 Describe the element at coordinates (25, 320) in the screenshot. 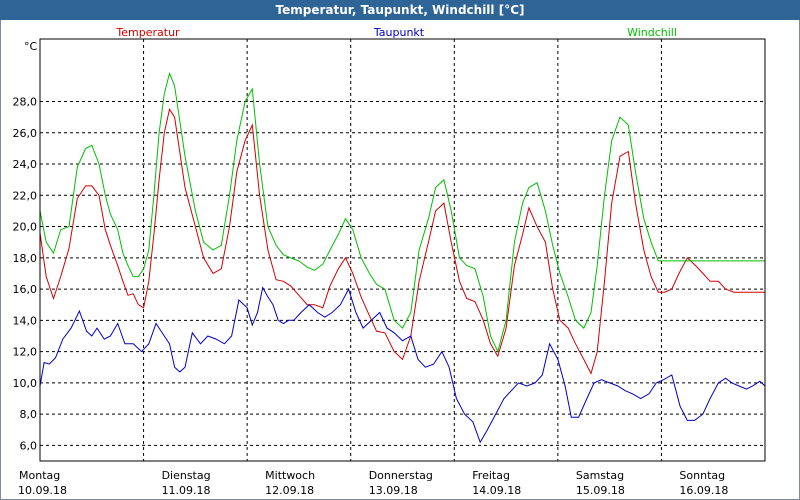

I see `y-tick-label: 14,0` at that location.